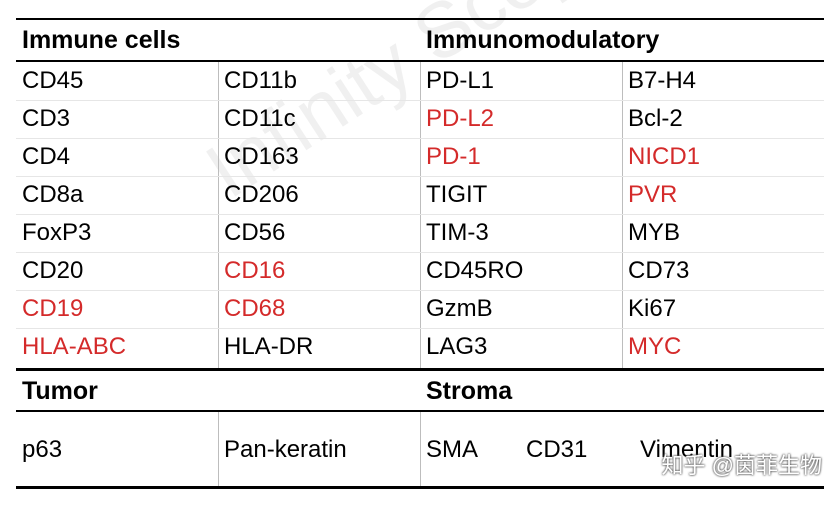 This screenshot has width=840, height=506. What do you see at coordinates (460, 118) in the screenshot?
I see `marker-cell: PD-L2` at bounding box center [460, 118].